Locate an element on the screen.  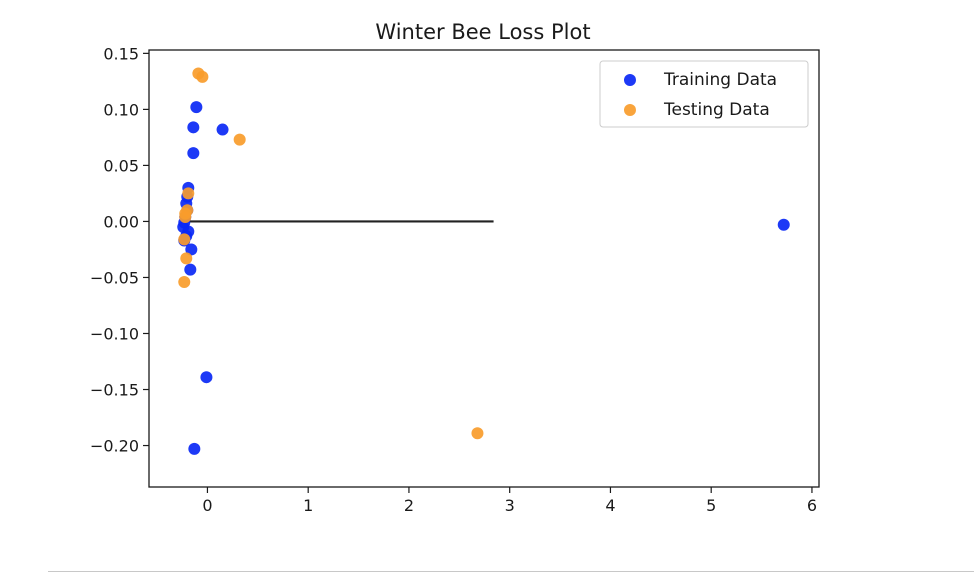
x-tick-label: 6 is located at coordinates (812, 505).